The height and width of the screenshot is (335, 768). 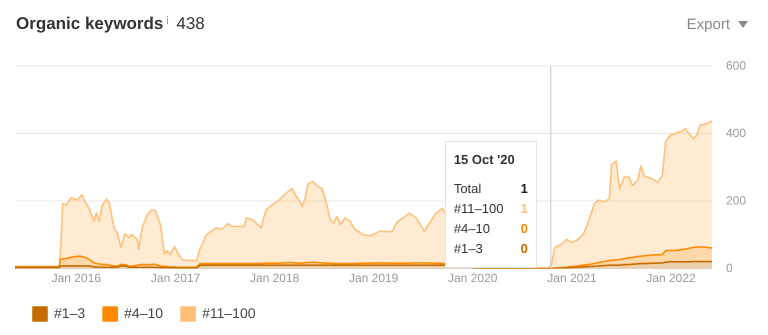 I want to click on y-tick-label: 400, so click(x=736, y=133).